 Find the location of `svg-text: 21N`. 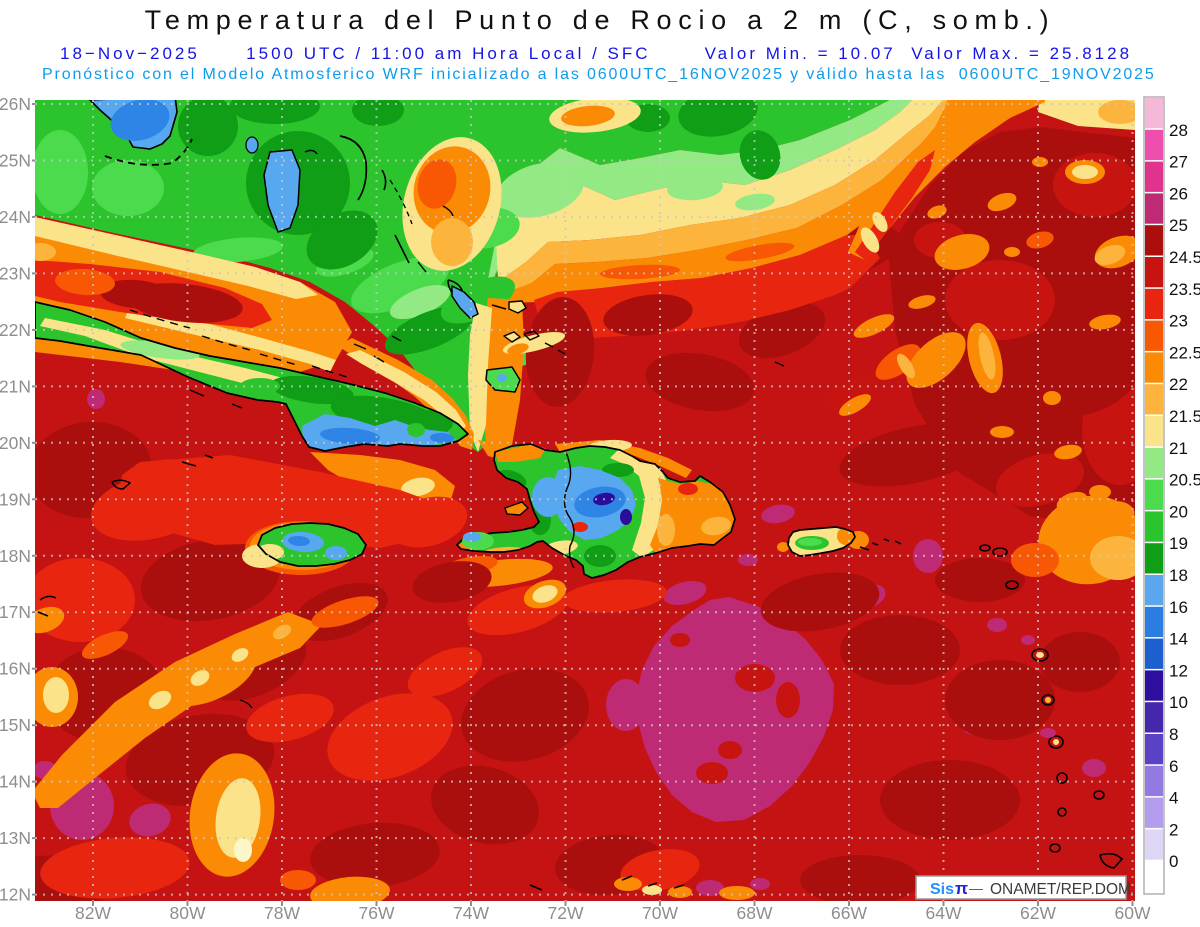

svg-text: 21N is located at coordinates (15, 386).